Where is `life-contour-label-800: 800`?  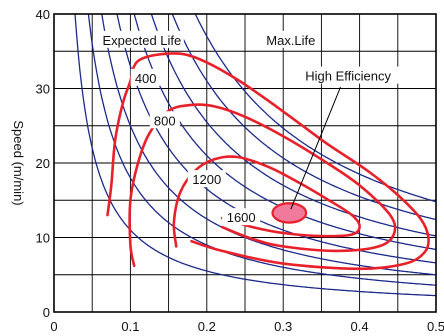
life-contour-label-800: 800 is located at coordinates (165, 120).